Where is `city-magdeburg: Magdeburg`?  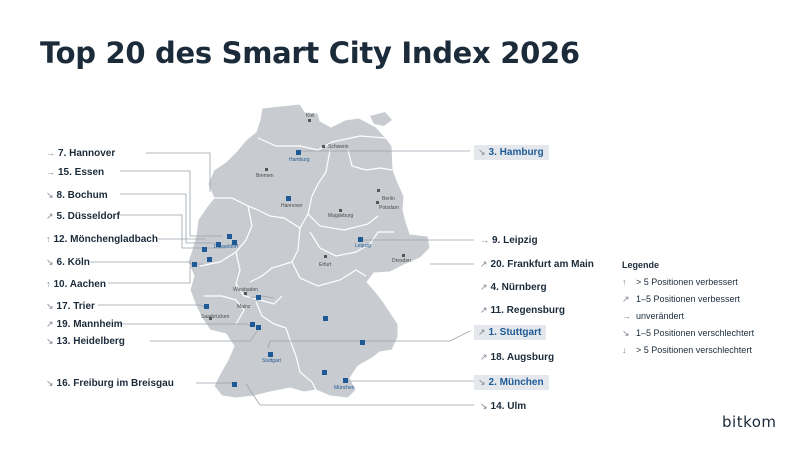
city-magdeburg: Magdeburg is located at coordinates (341, 216).